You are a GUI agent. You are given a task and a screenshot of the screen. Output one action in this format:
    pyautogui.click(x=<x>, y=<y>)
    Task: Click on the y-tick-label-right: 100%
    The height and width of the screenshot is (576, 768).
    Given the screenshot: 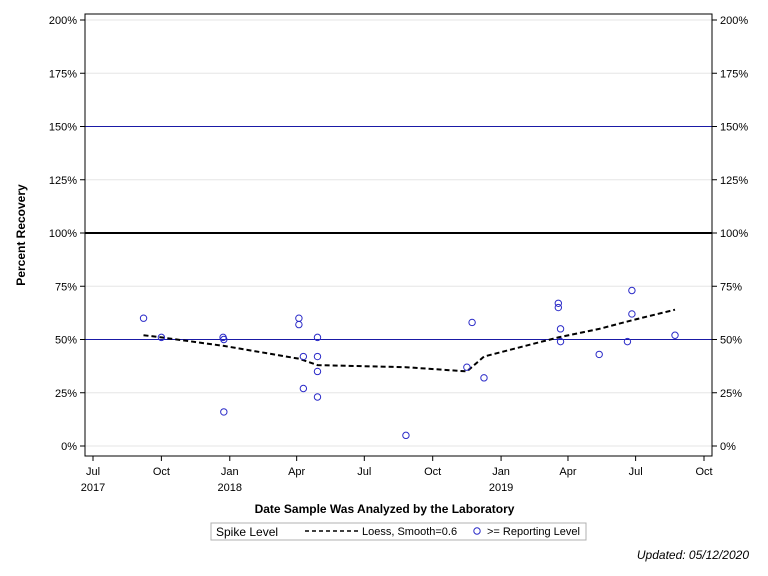 What is the action you would take?
    pyautogui.click(x=734, y=234)
    